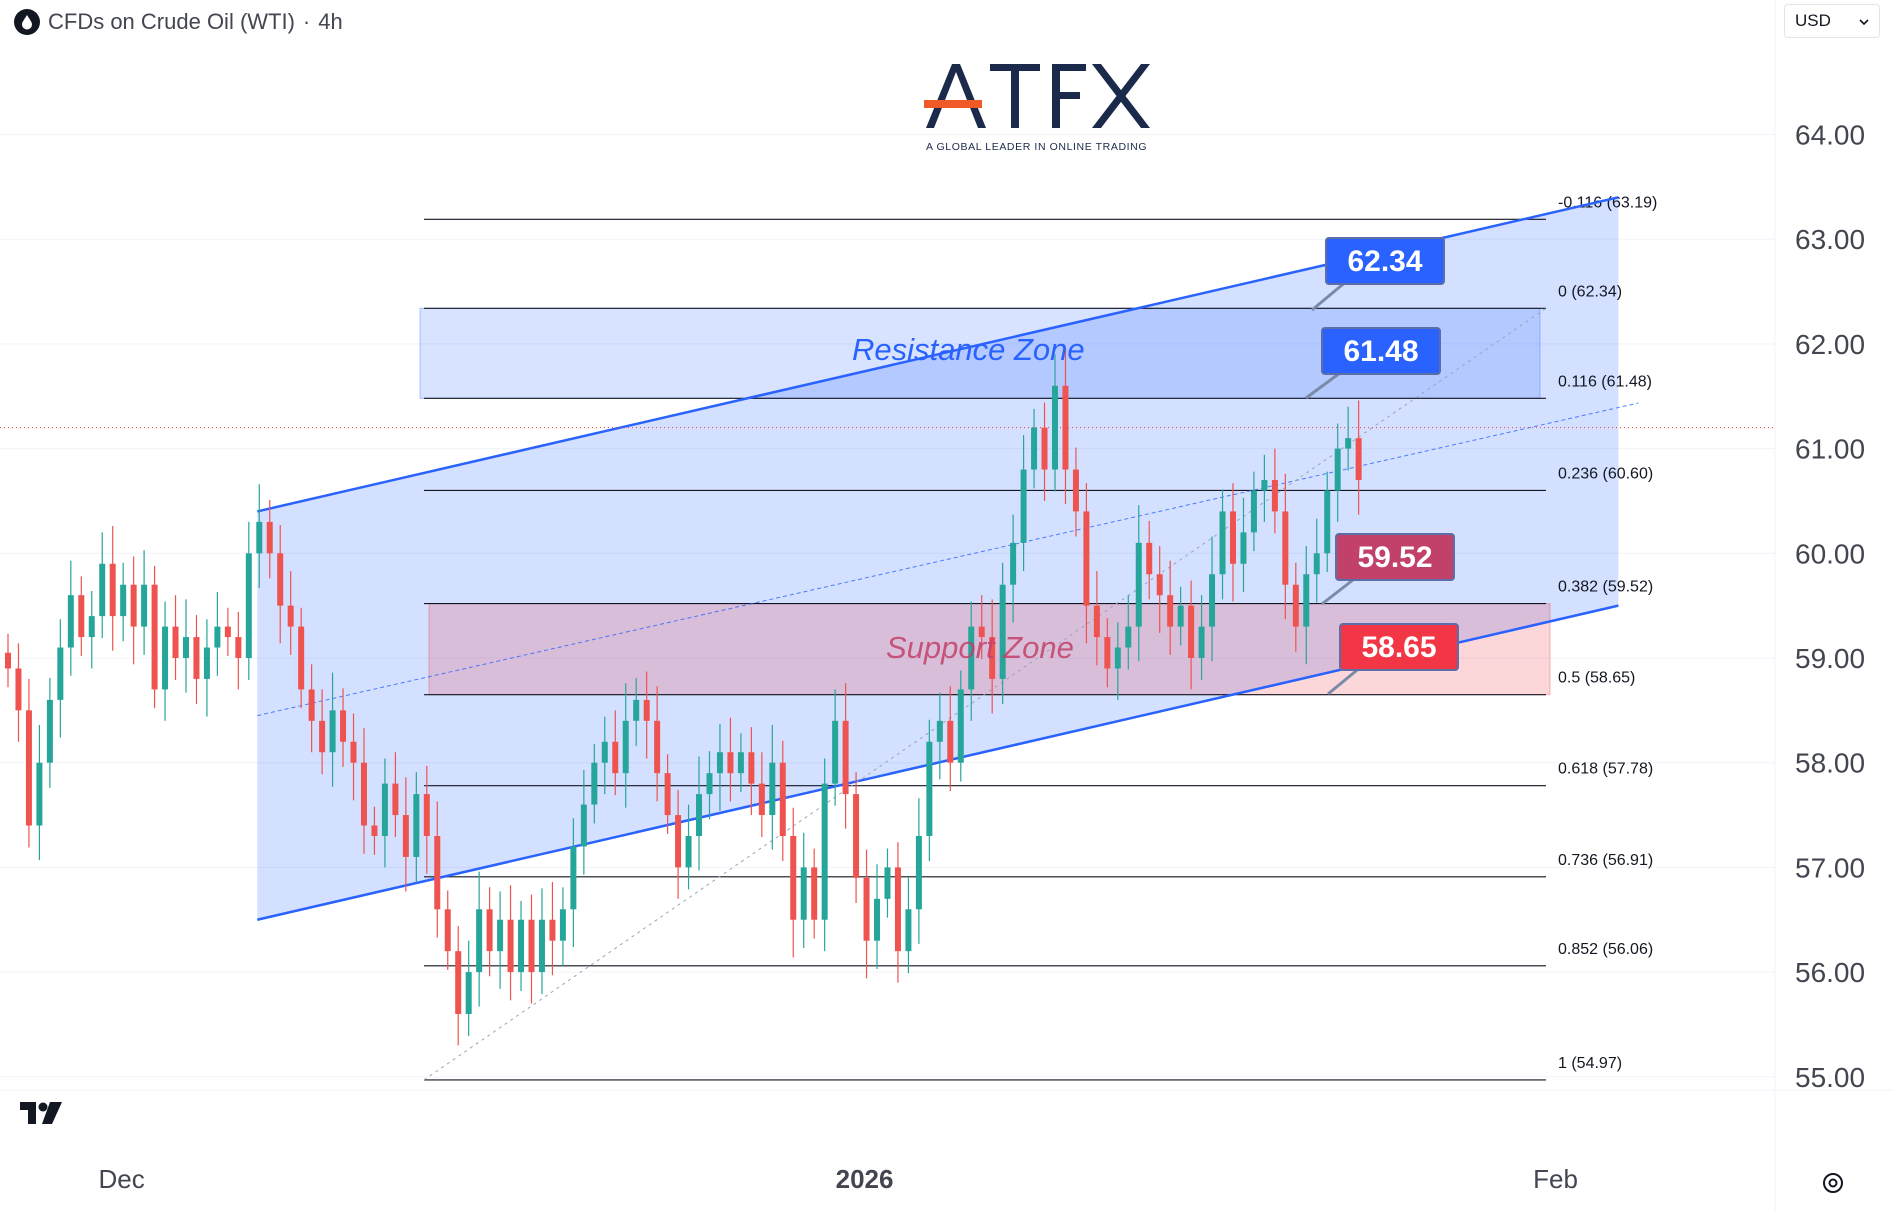 This screenshot has height=1212, width=1892. Describe the element at coordinates (1830, 763) in the screenshot. I see `price-tick-6: 58.00` at that location.